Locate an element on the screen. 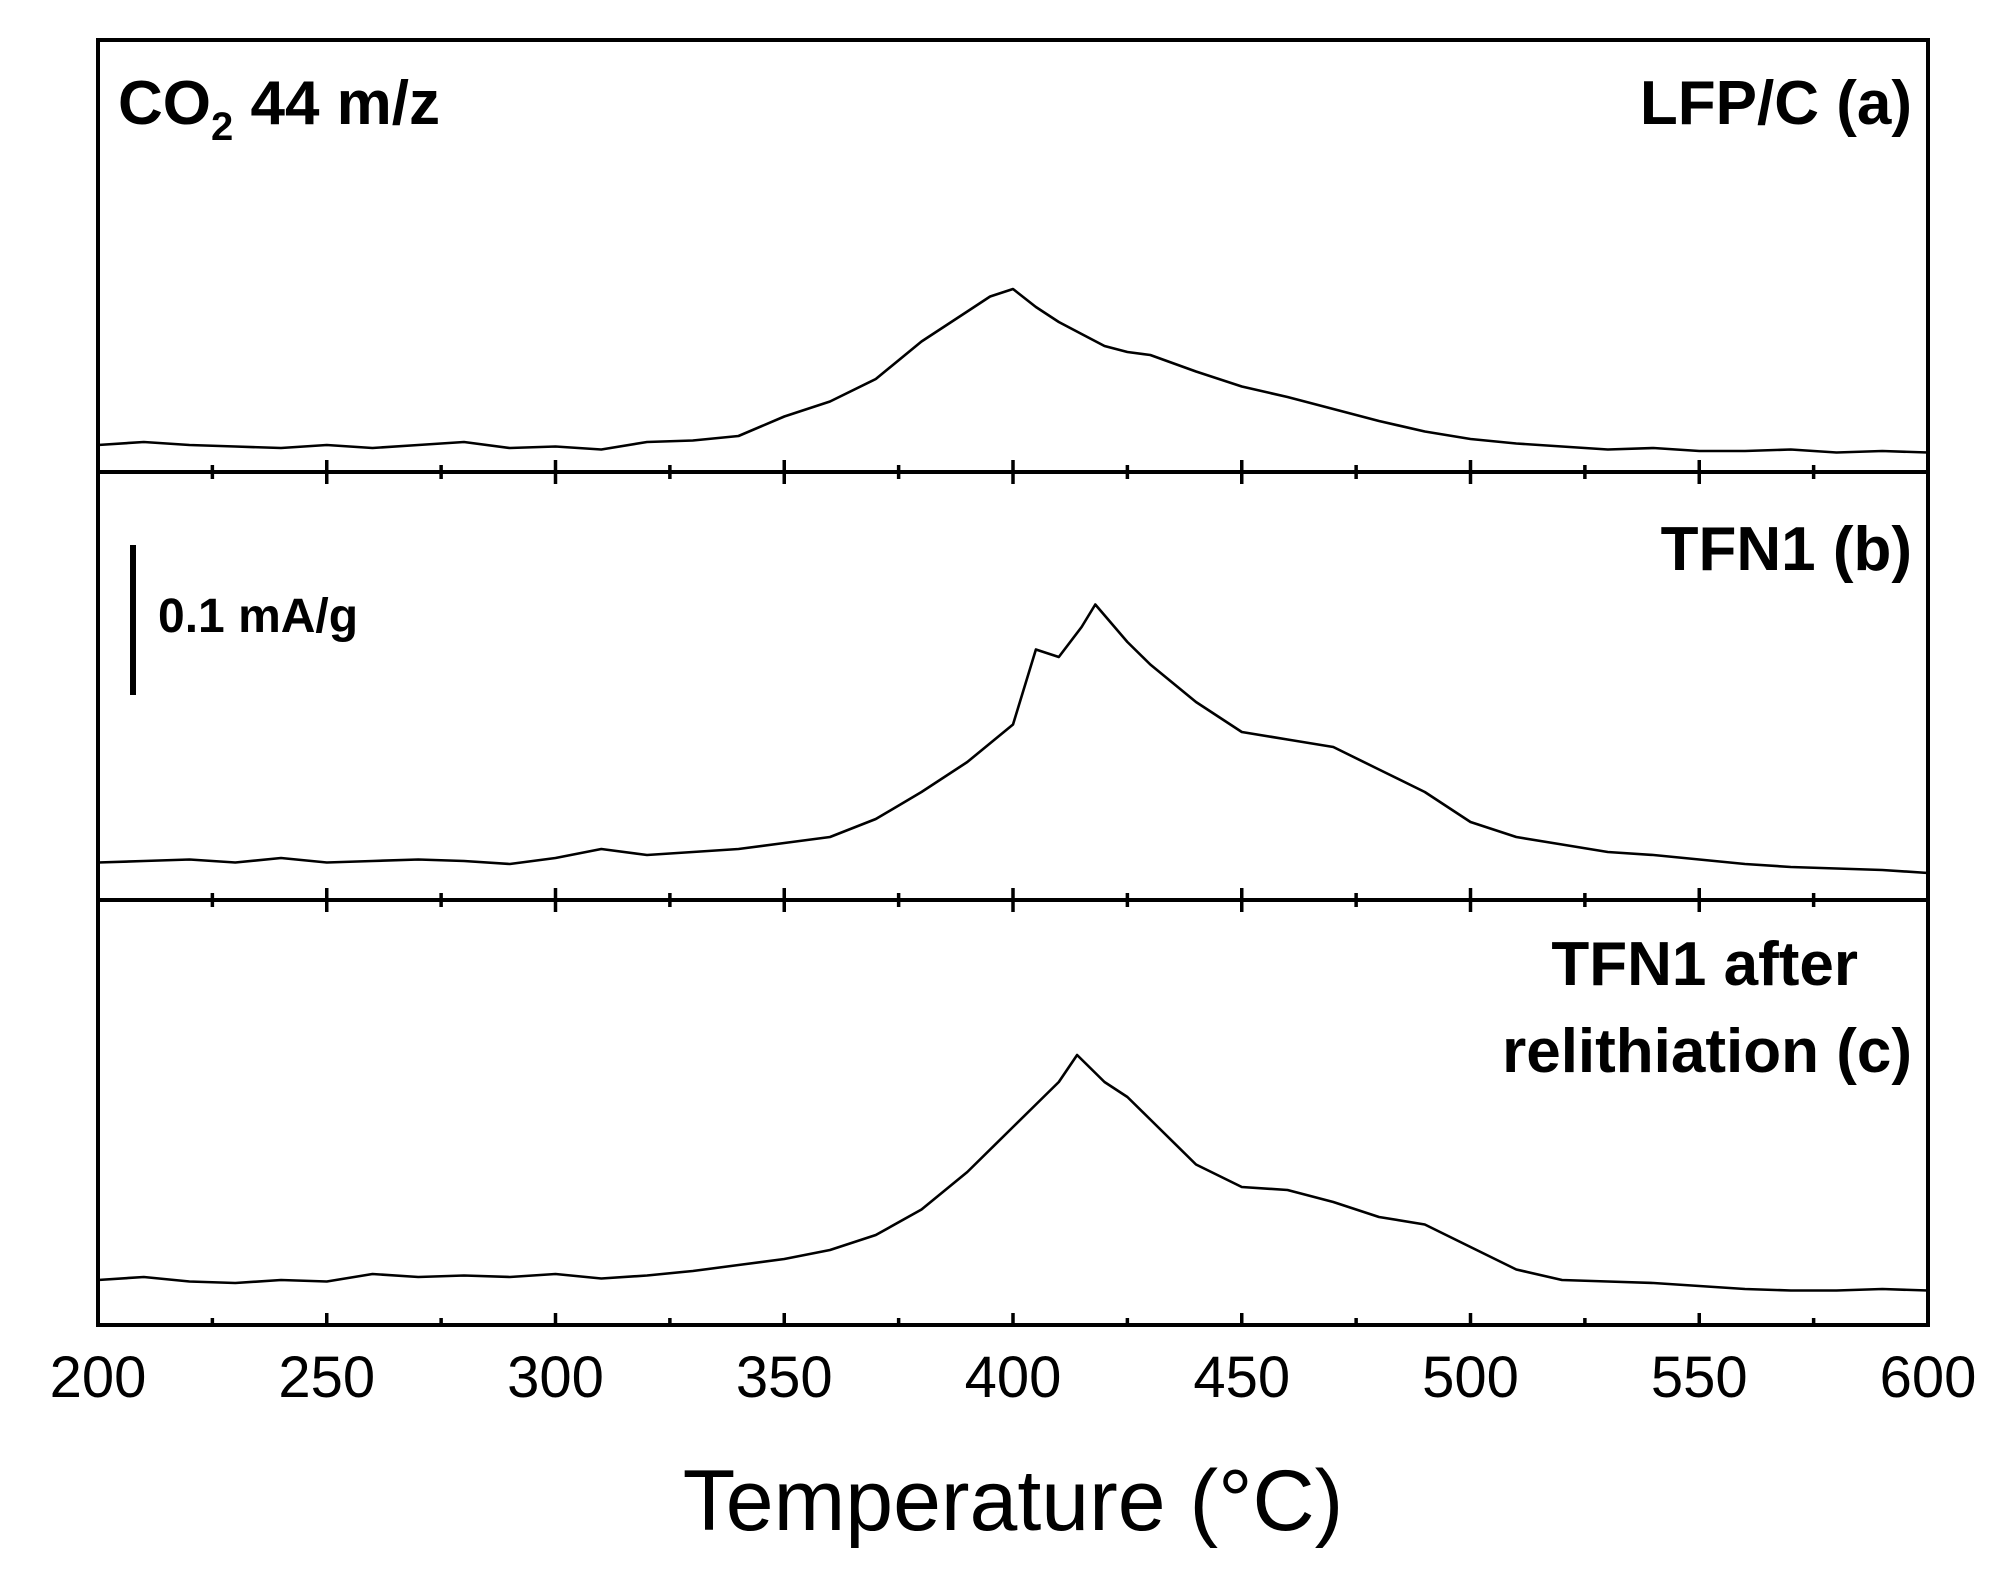 The width and height of the screenshot is (2013, 1574). x-tick-label: 300 is located at coordinates (555, 1377).